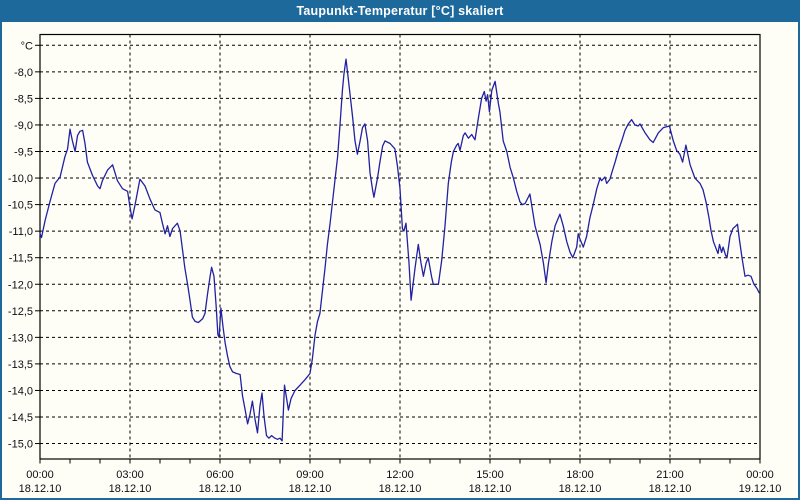 This screenshot has height=500, width=800. I want to click on svg-text: -13,0, so click(20, 338).